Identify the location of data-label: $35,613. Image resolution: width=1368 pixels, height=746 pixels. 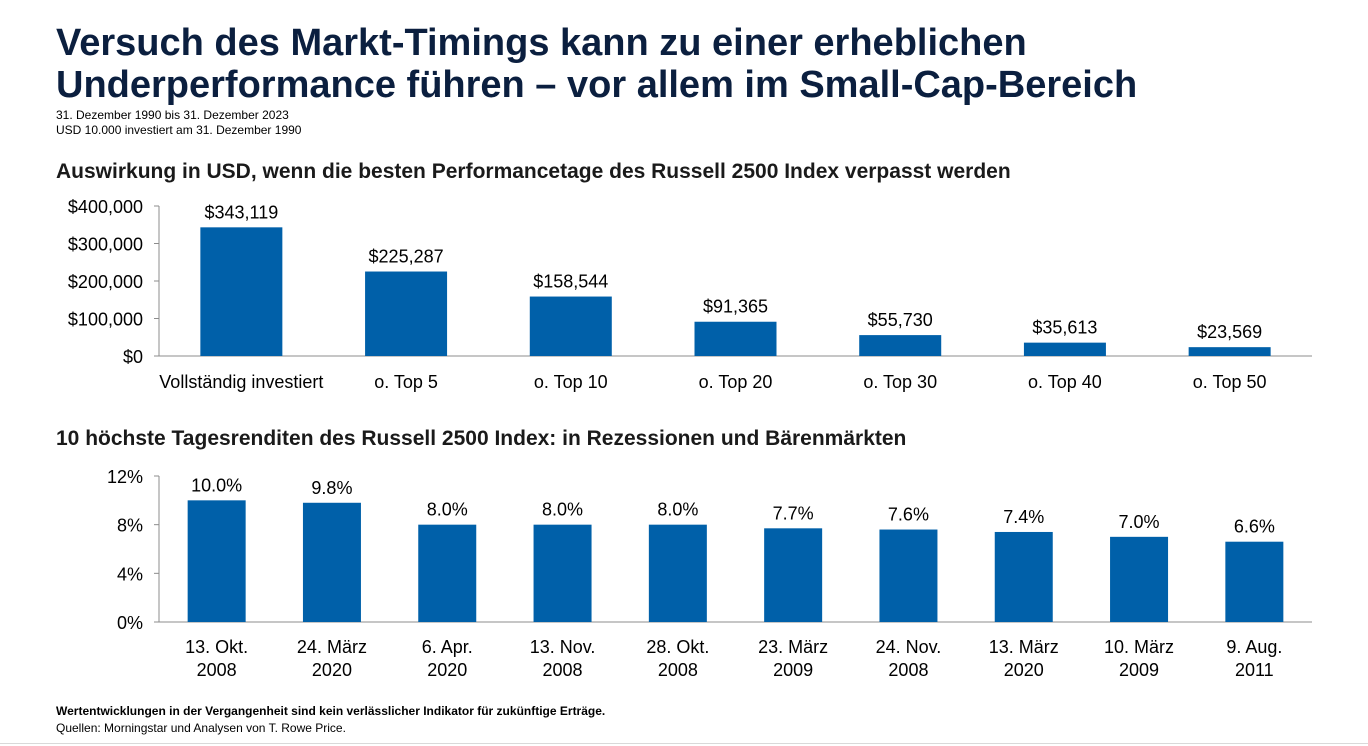
(1064, 328).